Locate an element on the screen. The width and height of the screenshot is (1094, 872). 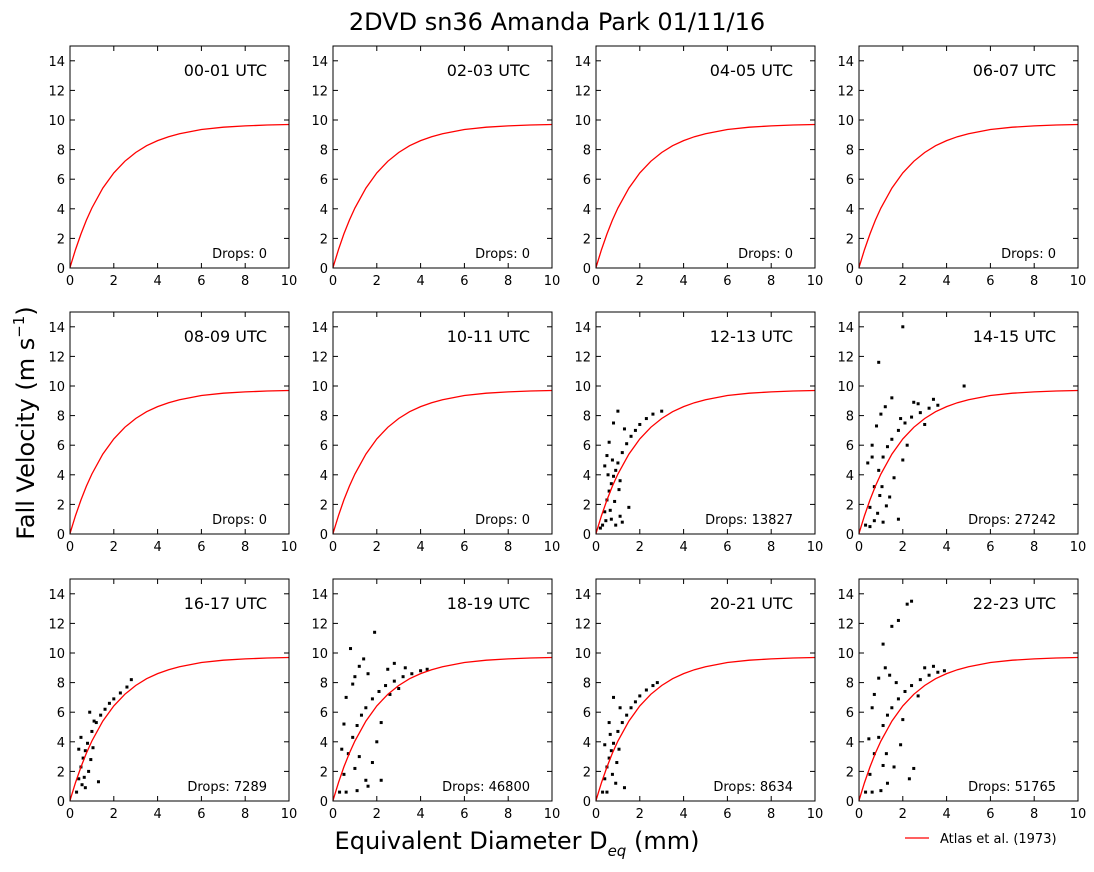
x-axis-label-subscript: eq is located at coordinates (617, 851).